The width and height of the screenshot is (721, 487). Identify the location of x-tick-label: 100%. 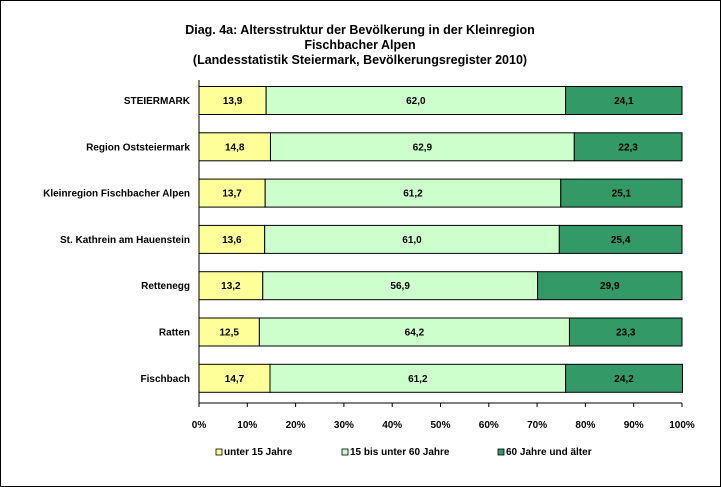
(682, 425).